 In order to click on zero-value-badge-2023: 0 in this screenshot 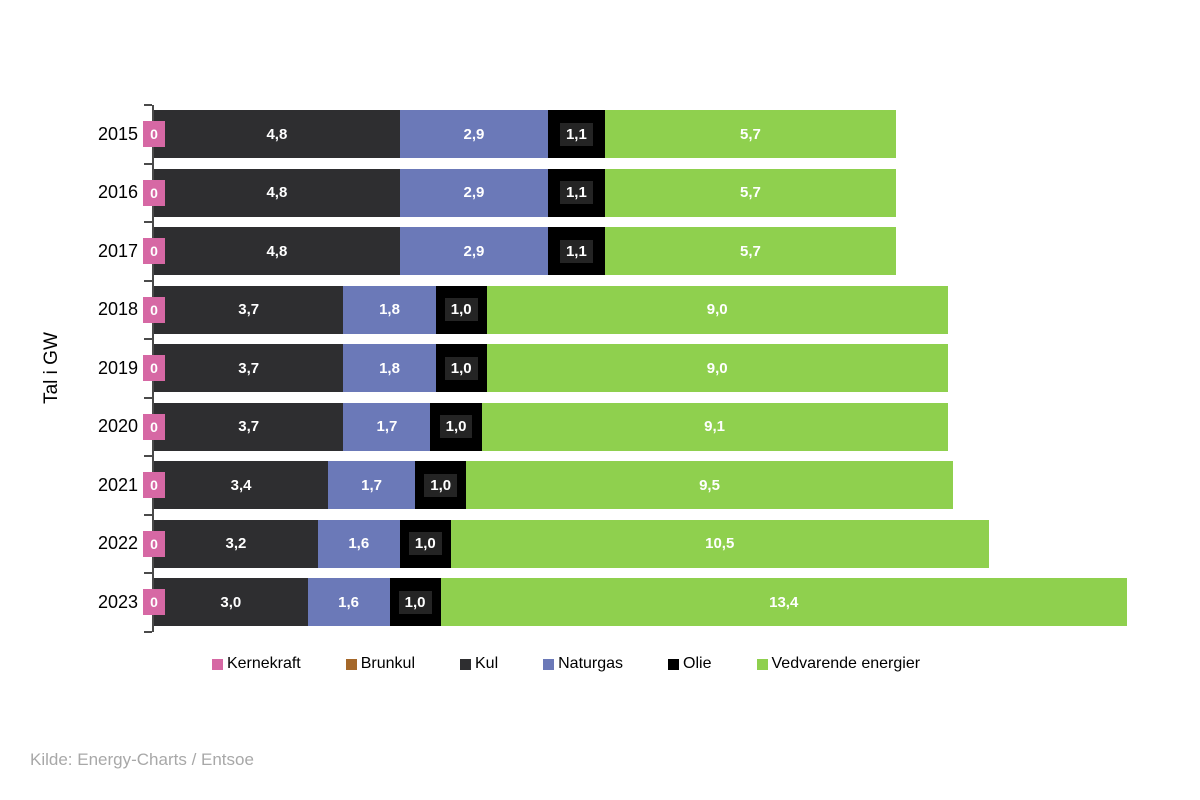, I will do `click(154, 602)`.